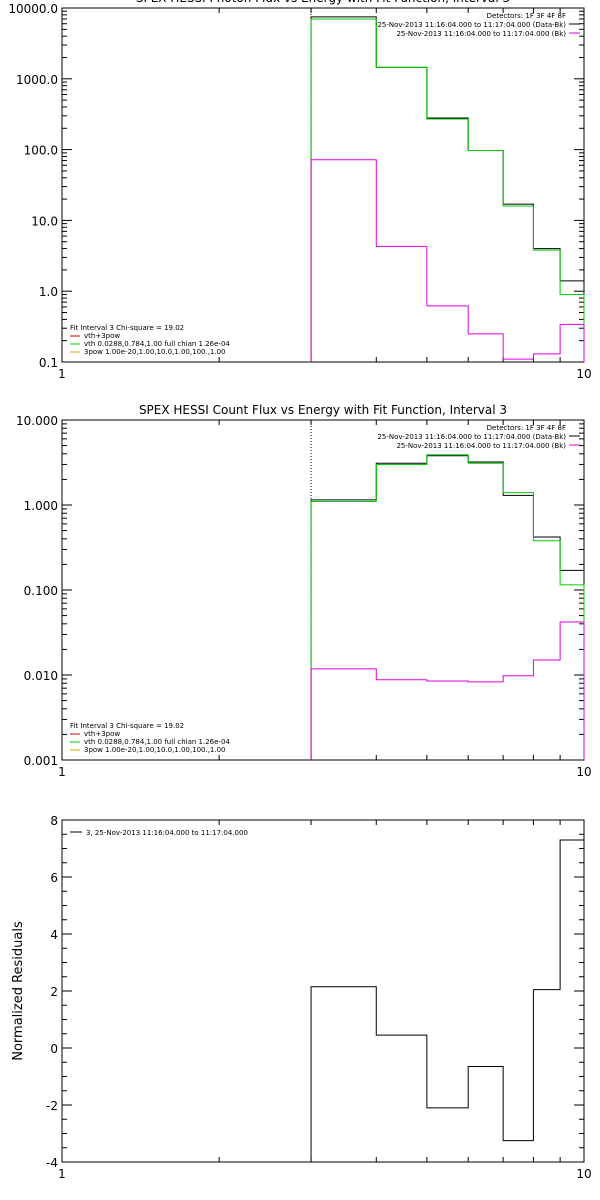 This screenshot has width=600, height=1200. I want to click on y-tick-label: 100.0, so click(41, 151).